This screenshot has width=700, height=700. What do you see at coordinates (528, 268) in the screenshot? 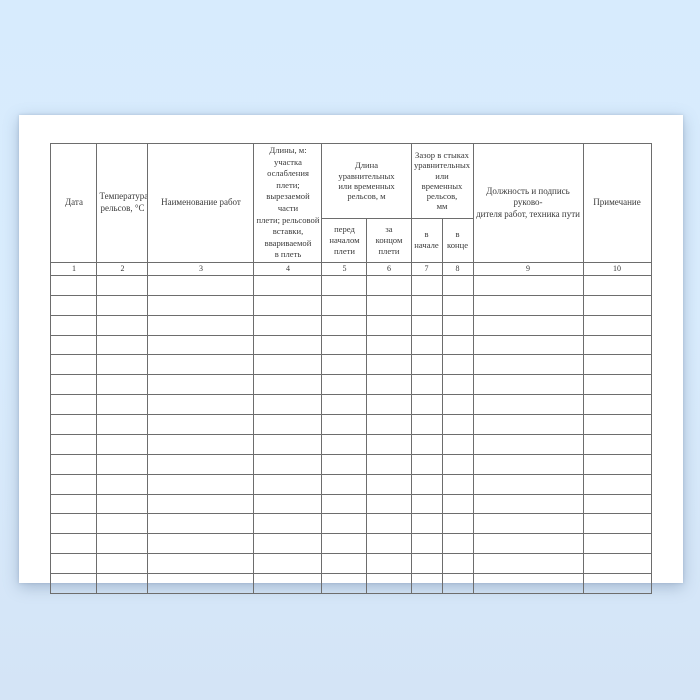
I see `column-number: 9` at bounding box center [528, 268].